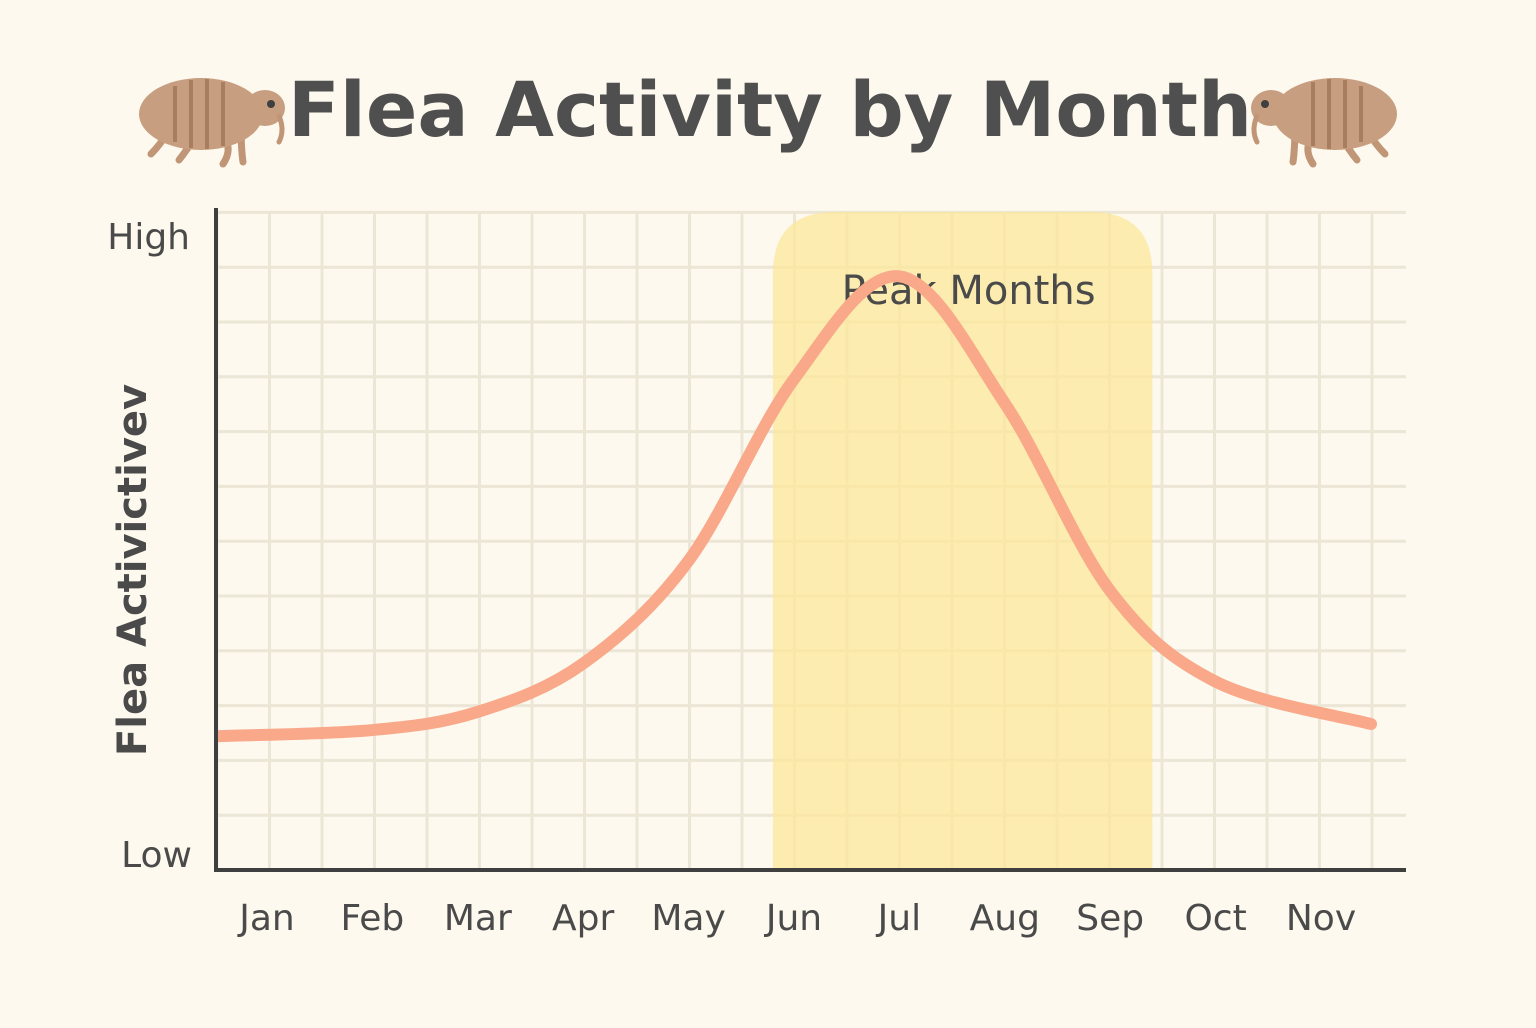 The width and height of the screenshot is (1536, 1028). I want to click on y-tick-label: High, so click(148, 237).